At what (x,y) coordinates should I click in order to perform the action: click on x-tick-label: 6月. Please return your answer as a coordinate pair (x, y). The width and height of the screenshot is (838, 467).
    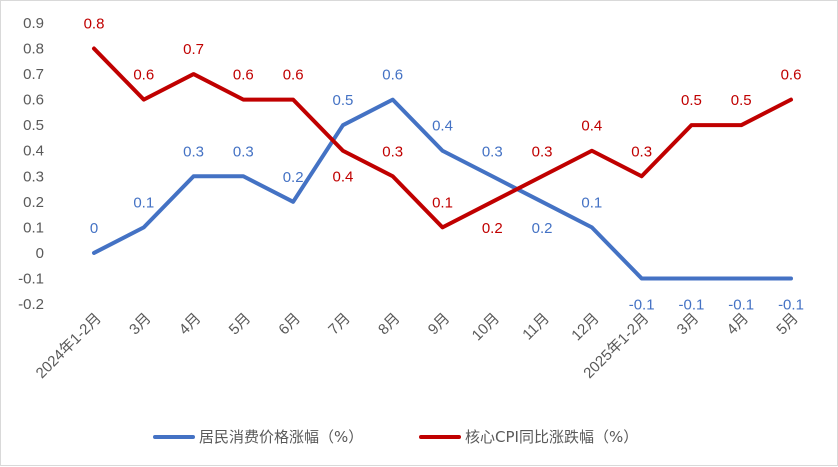
    Looking at the image, I should click on (289, 324).